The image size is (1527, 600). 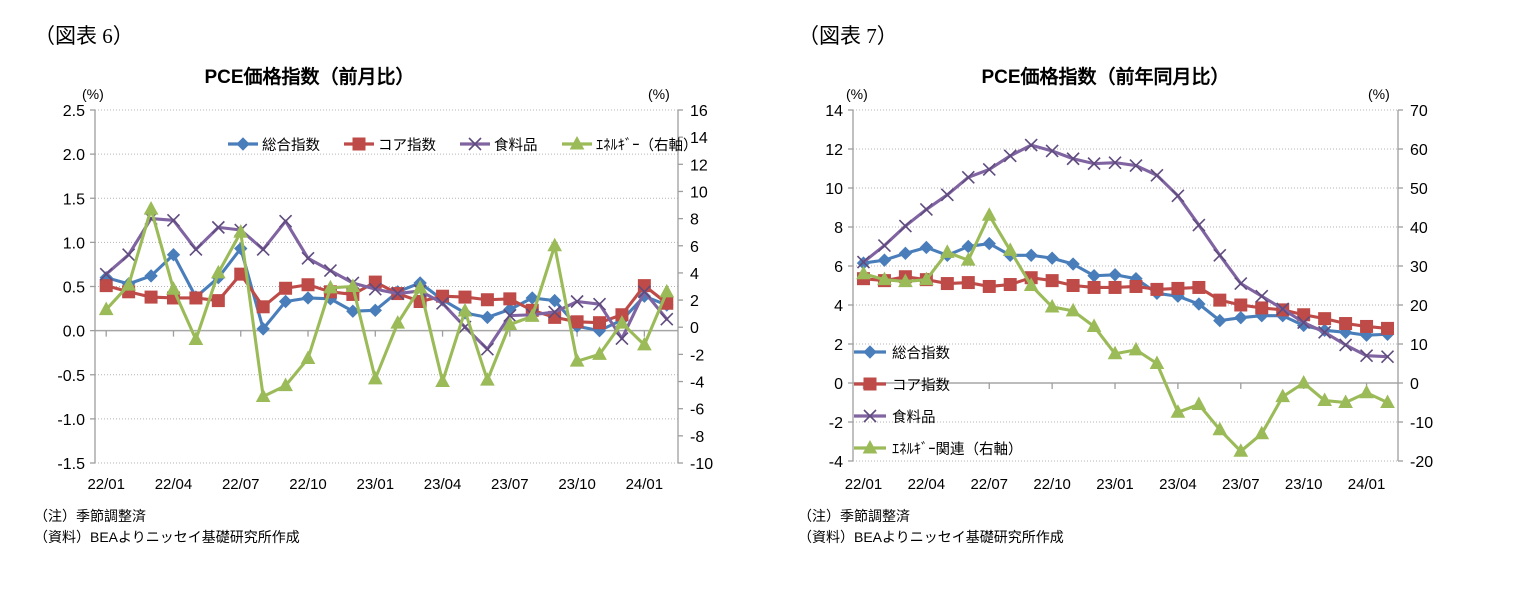 I want to click on x-axis-tick-label: 23/04, so click(x=1178, y=484).